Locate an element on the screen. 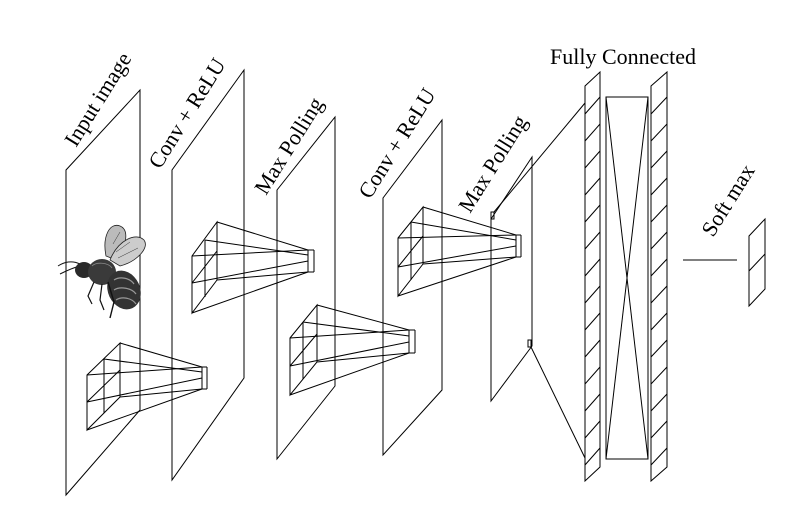 Image resolution: width=810 pixels, height=513 pixels. conv-relu-2-plane is located at coordinates (412, 287).